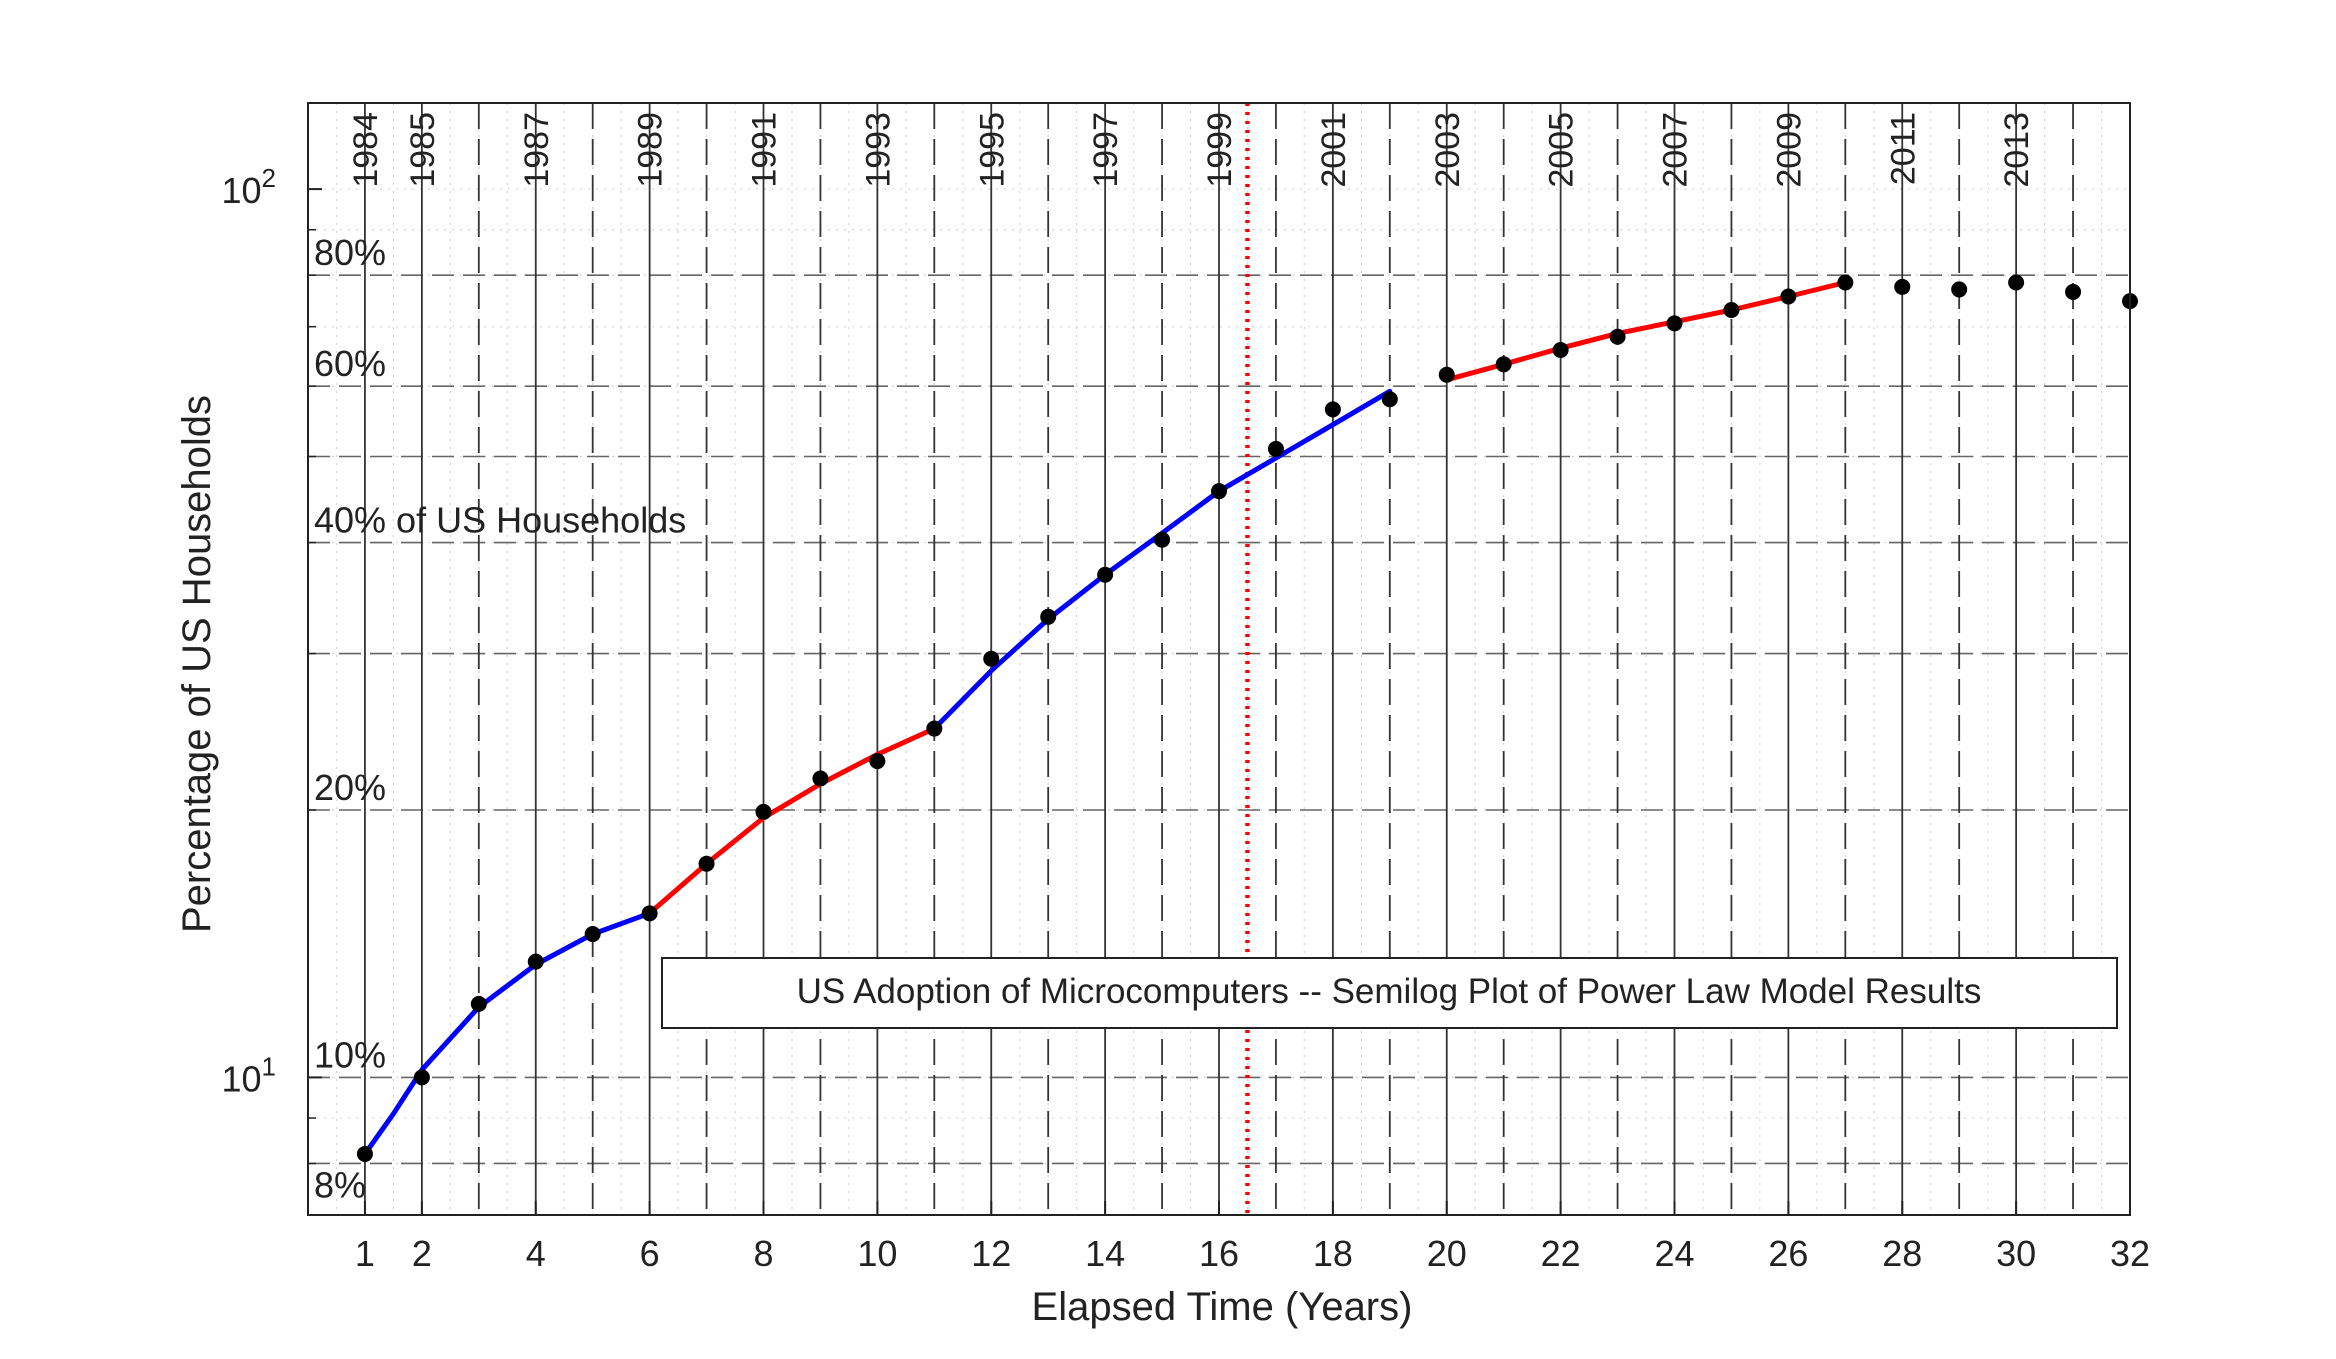  Describe the element at coordinates (366, 150) in the screenshot. I see `year-label: 1984` at that location.